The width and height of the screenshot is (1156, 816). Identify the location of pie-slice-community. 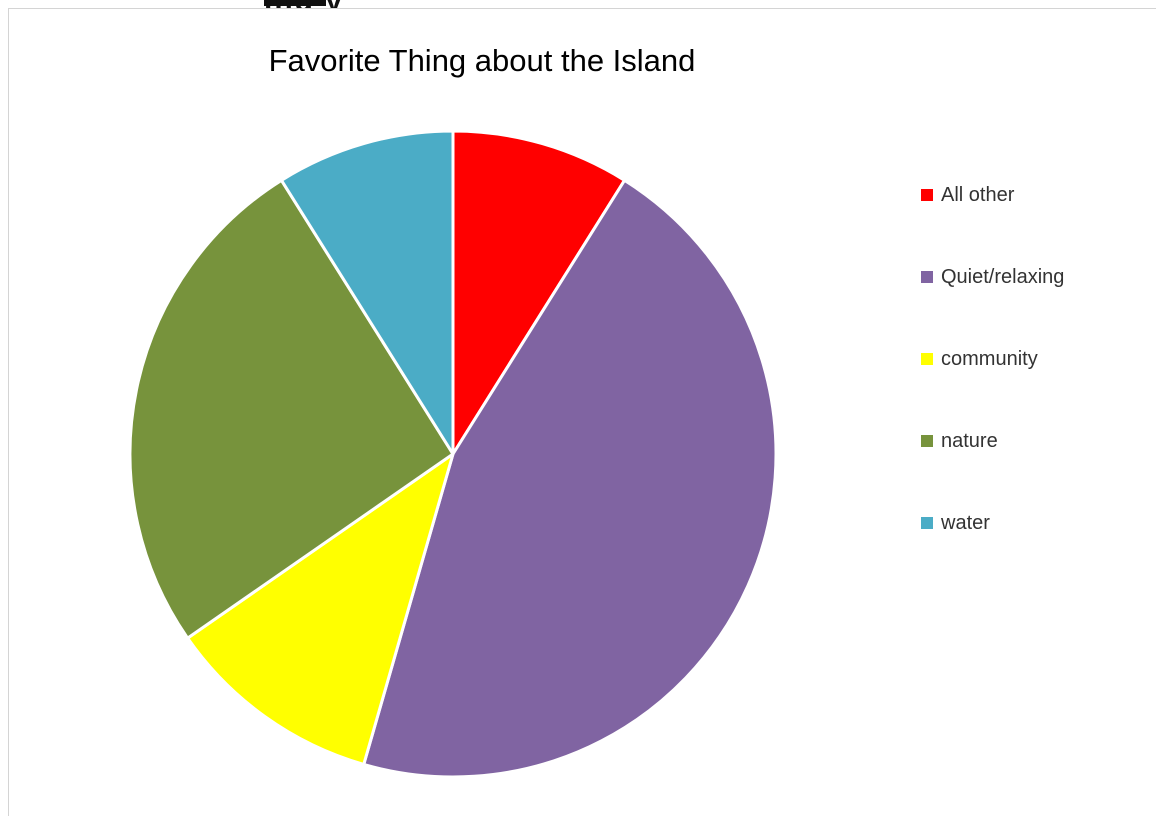
(320, 609).